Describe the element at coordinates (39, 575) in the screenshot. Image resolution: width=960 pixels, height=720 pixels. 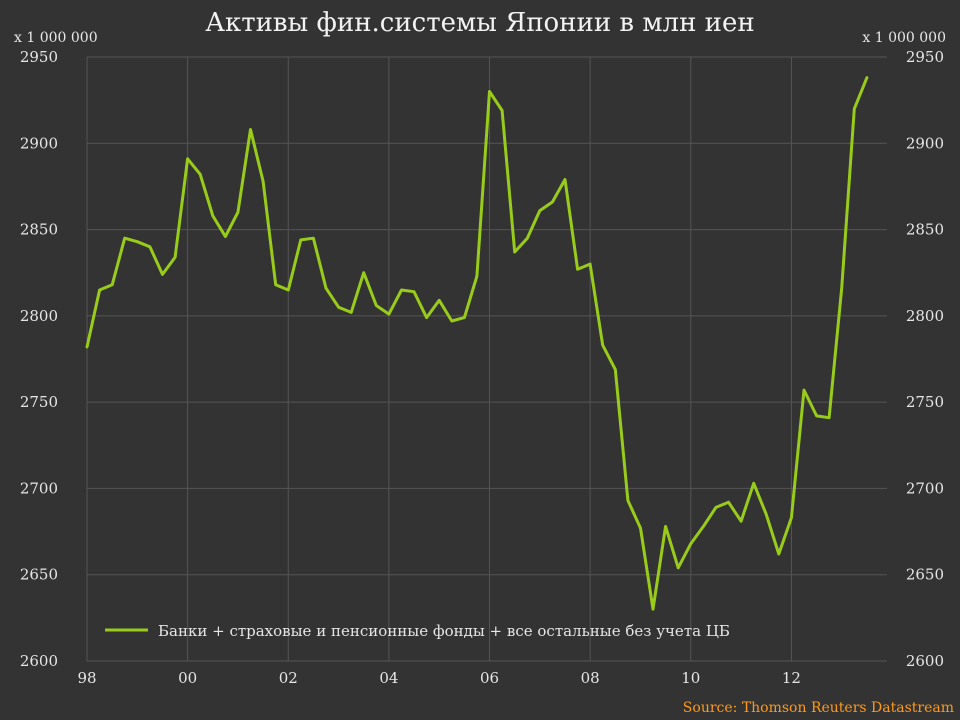
I see `y-tick-label-left: 2650` at that location.